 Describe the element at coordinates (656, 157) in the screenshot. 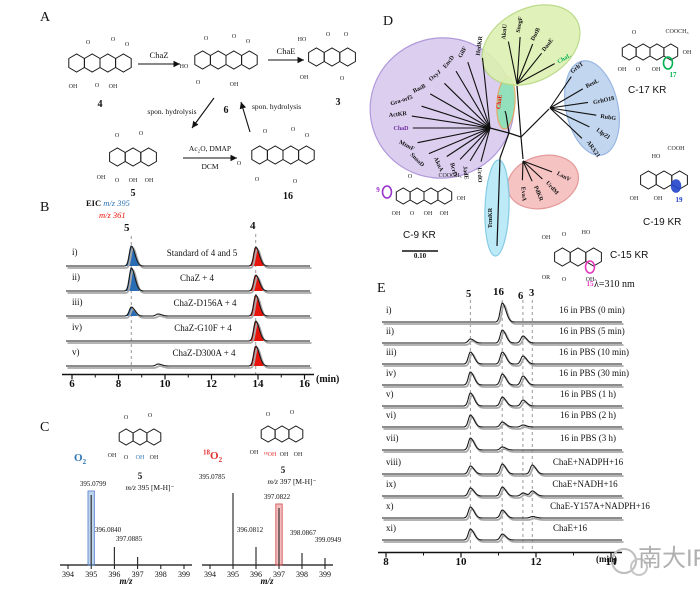

I see `substituent-label: HO` at that location.